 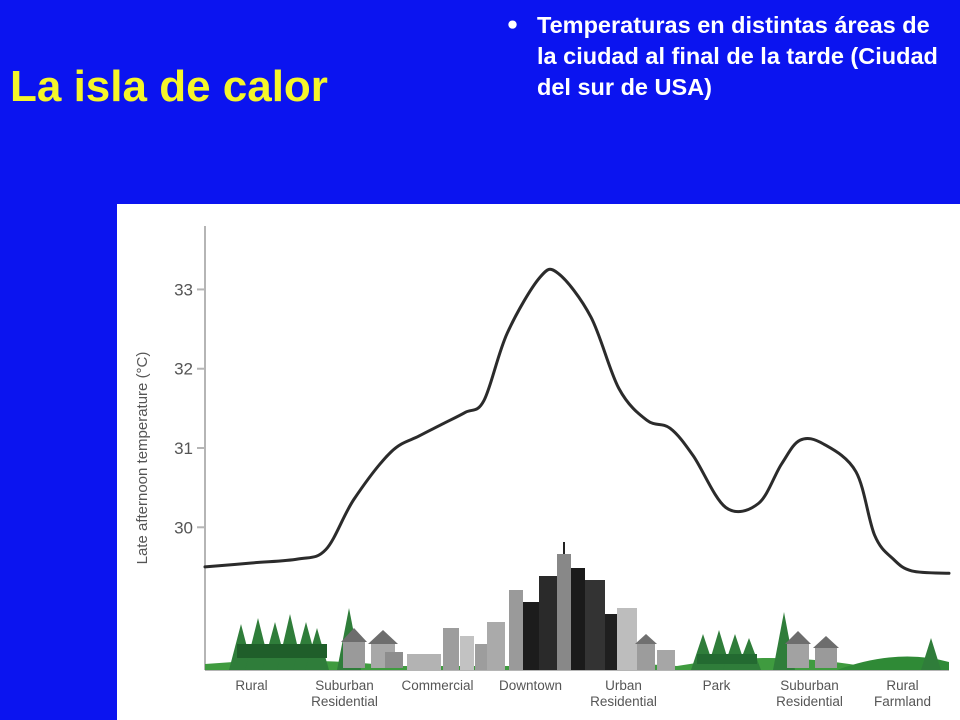 I want to click on urban-residential-buildings, so click(x=646, y=639).